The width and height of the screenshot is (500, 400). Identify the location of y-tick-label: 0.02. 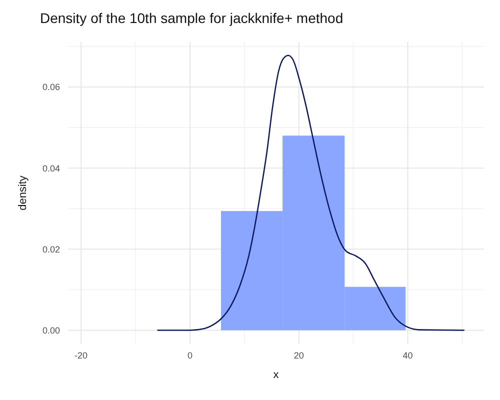
(51, 249).